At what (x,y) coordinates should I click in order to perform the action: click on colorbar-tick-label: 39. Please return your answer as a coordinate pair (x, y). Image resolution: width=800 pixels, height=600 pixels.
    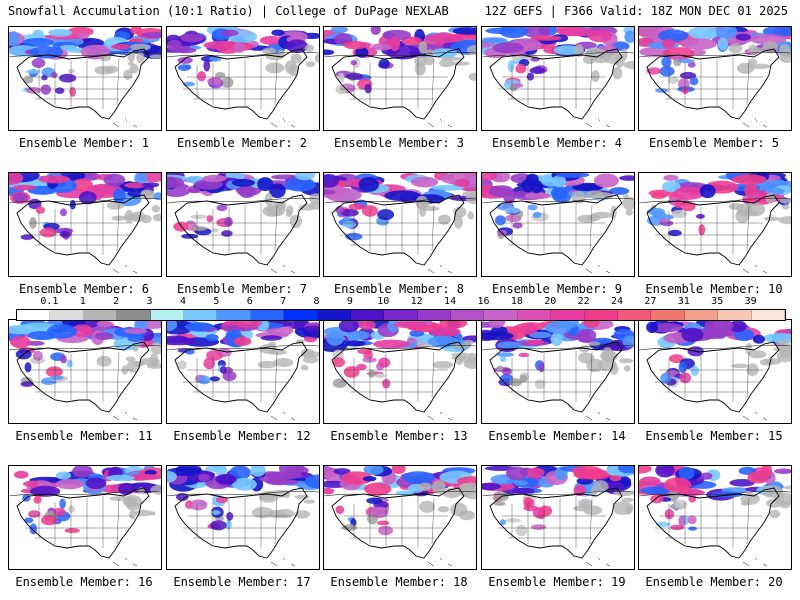
    Looking at the image, I should click on (750, 301).